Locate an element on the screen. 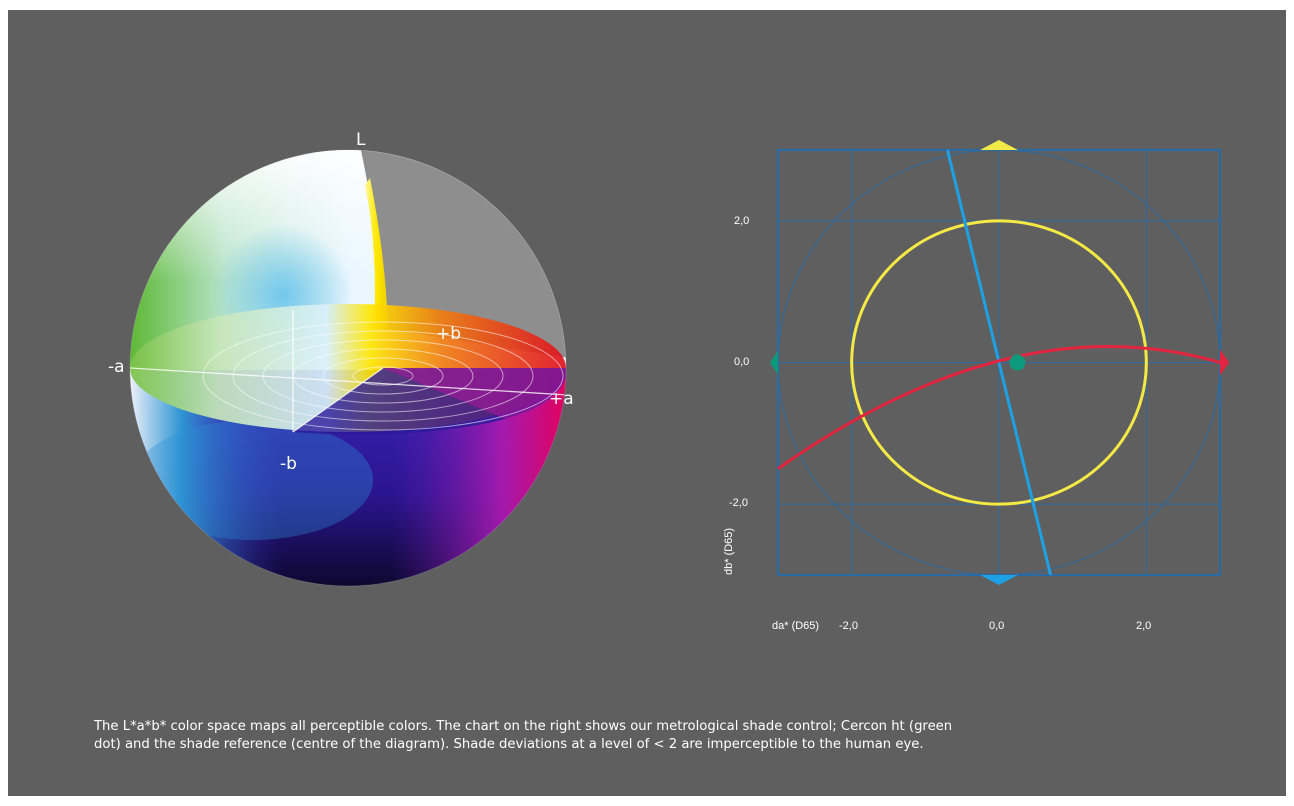 Image resolution: width=1294 pixels, height=806 pixels. blue-axis-line is located at coordinates (999, 362).